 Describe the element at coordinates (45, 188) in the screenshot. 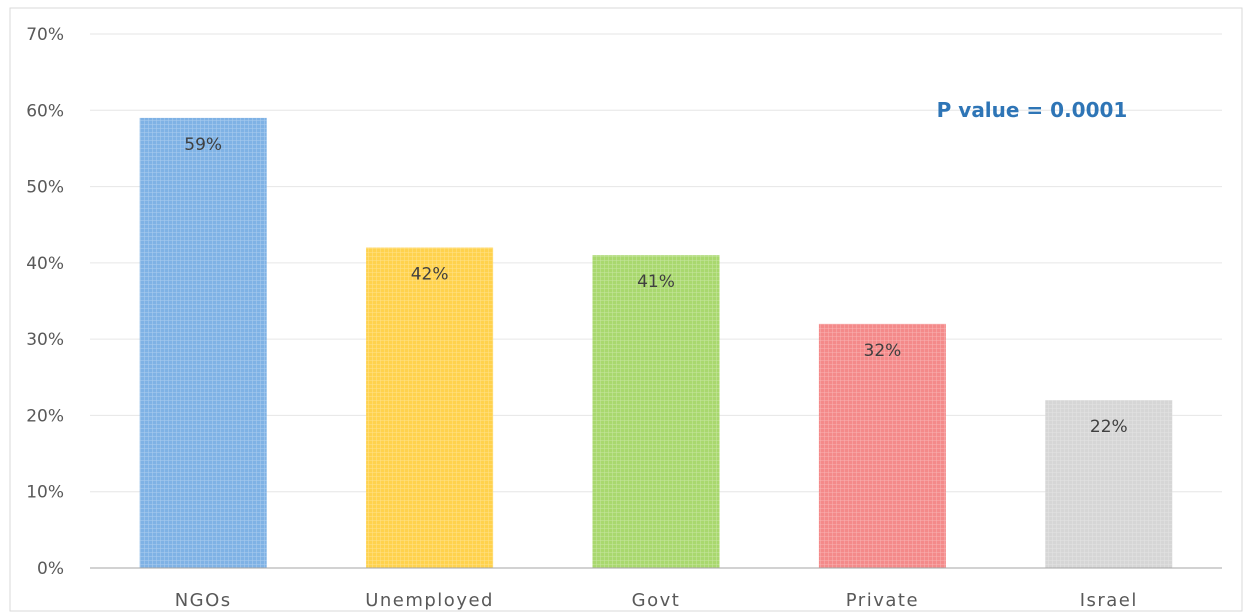

I see `y-tick-label: 50%` at that location.